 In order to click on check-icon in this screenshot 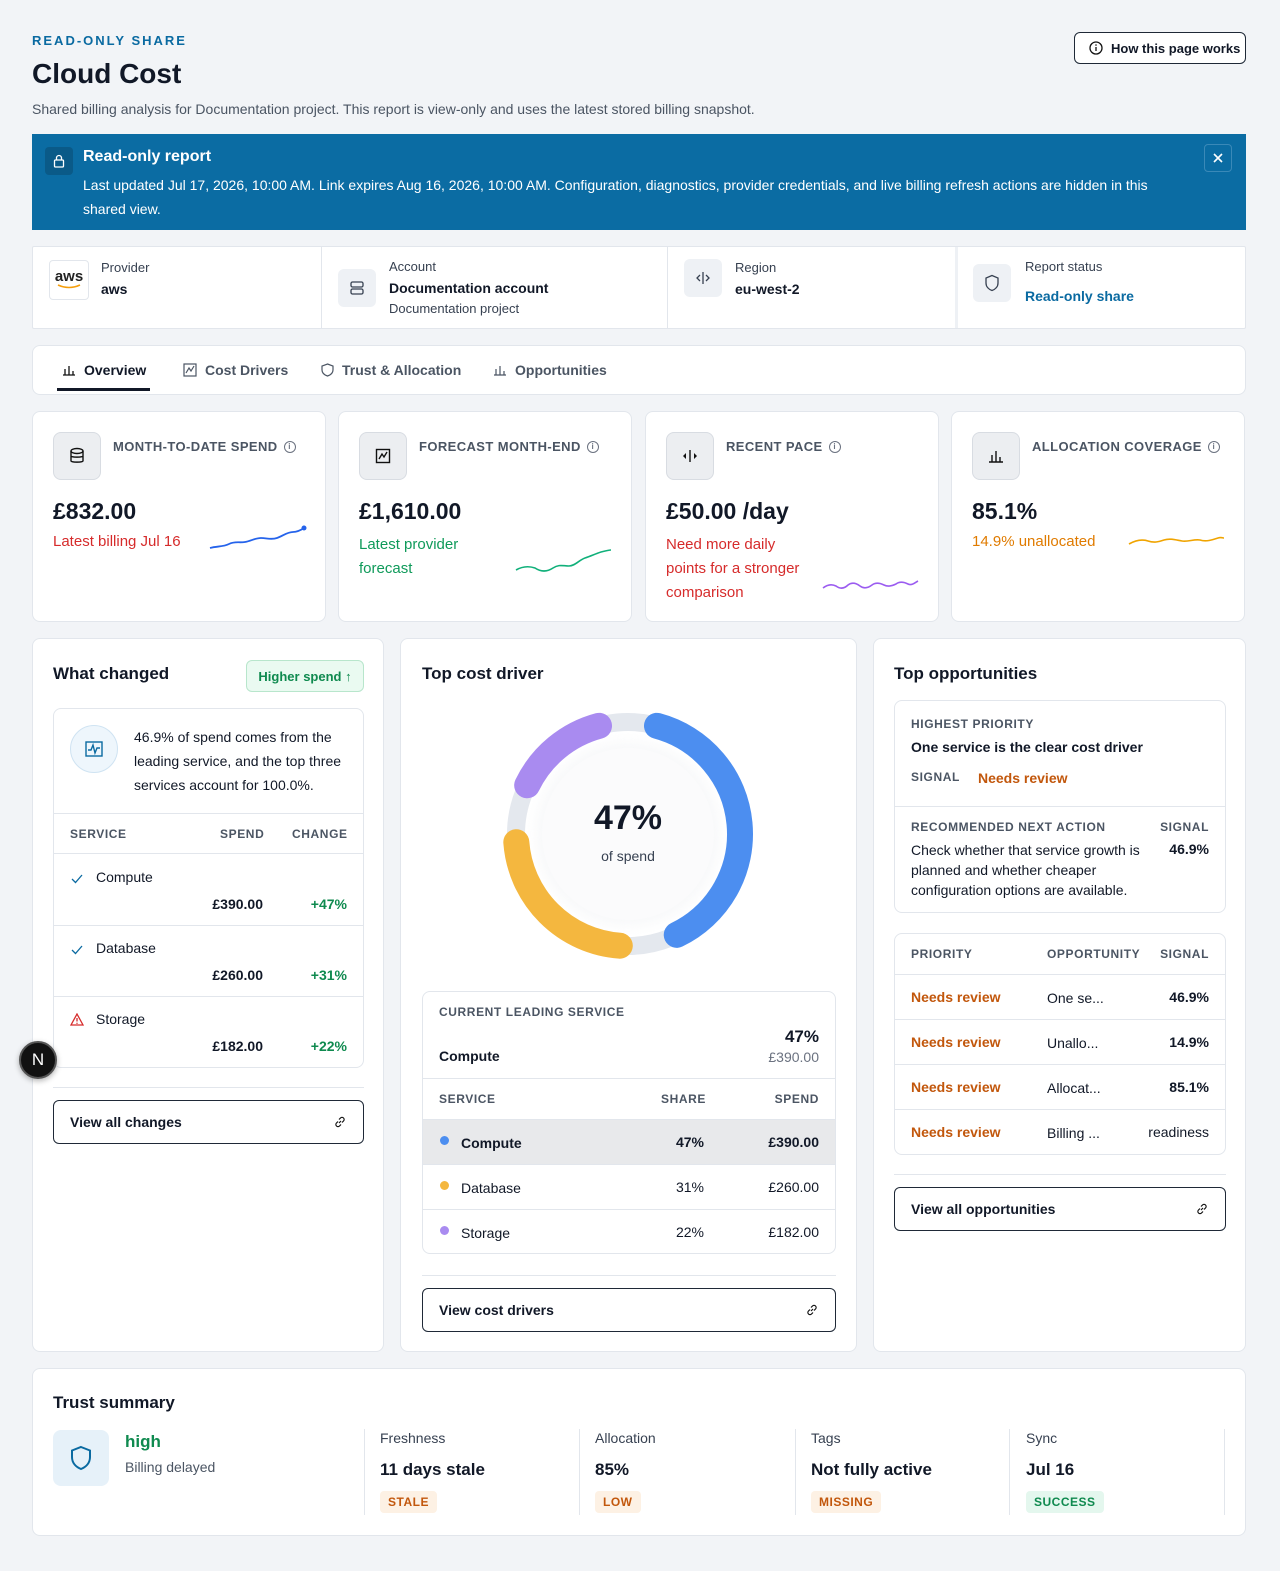, I will do `click(77, 879)`.